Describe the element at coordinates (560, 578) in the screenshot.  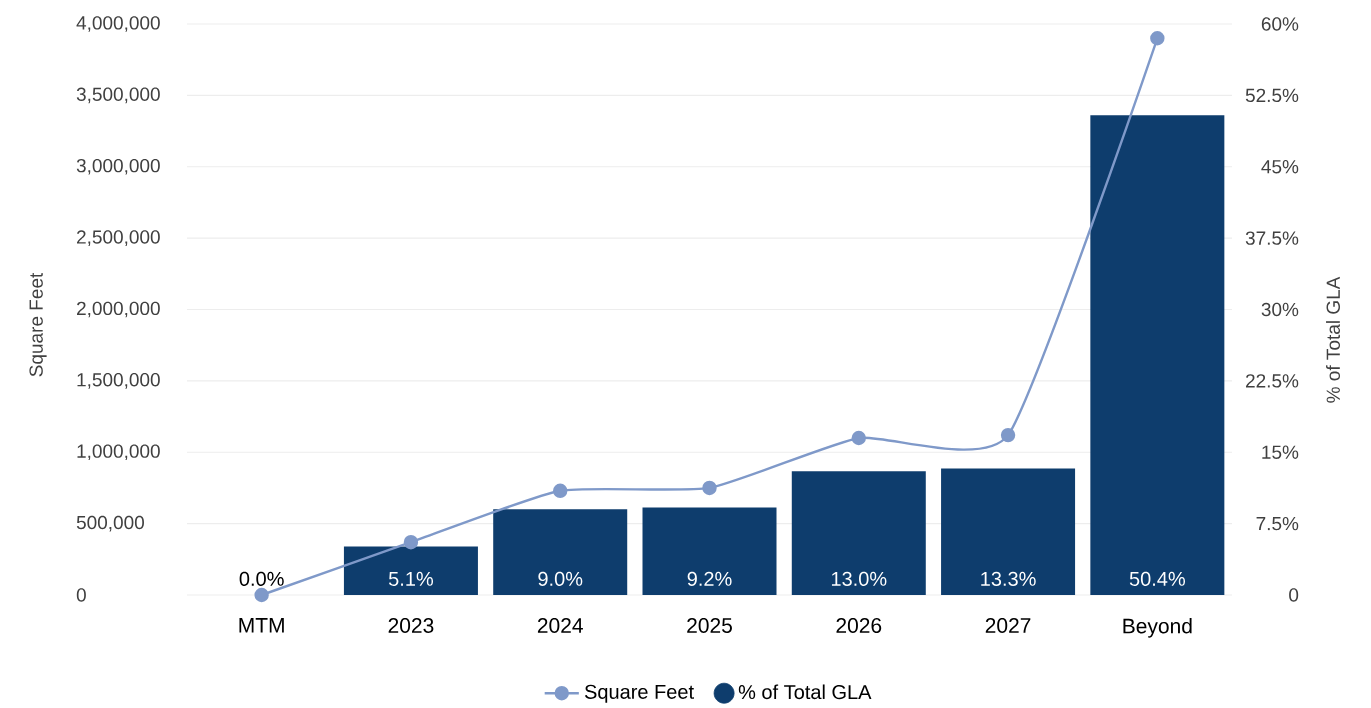
I see `data-label: 9.0%` at that location.